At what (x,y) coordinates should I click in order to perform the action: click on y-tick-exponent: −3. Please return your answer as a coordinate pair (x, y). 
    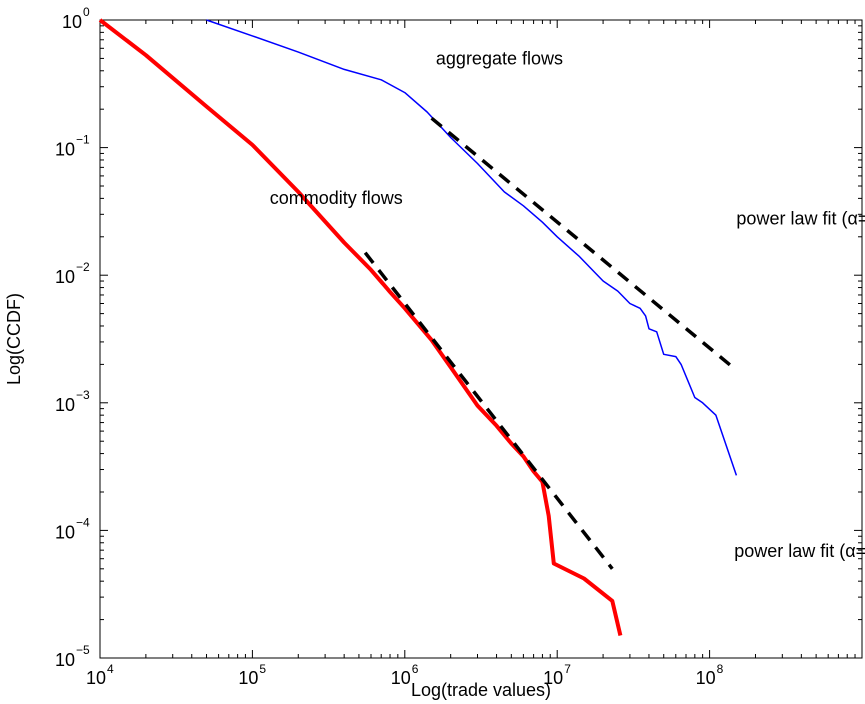
    Looking at the image, I should click on (83, 395).